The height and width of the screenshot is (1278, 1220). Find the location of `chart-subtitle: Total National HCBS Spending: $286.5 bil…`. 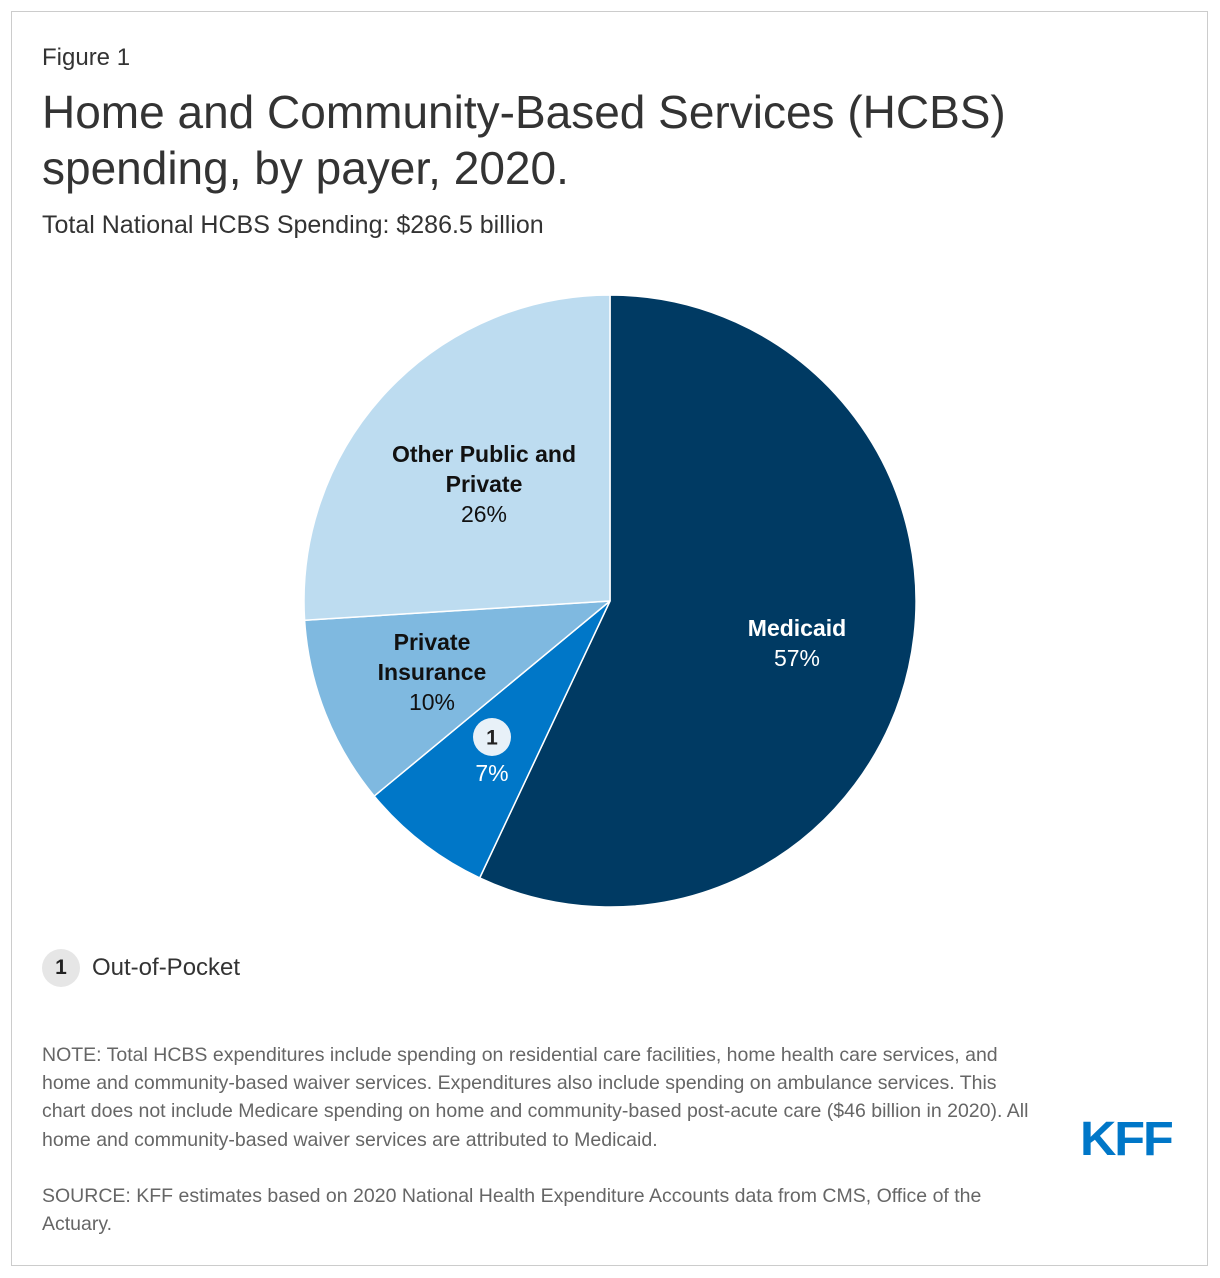

chart-subtitle: Total National HCBS Spending: $286.5 bil… is located at coordinates (293, 225).